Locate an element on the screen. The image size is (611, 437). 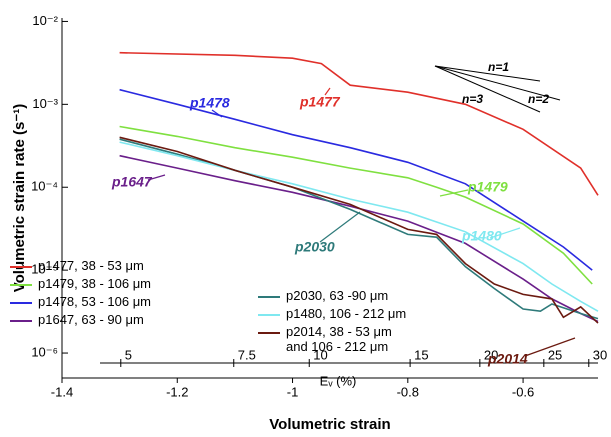
slope-guides is located at coordinates (497, 89).